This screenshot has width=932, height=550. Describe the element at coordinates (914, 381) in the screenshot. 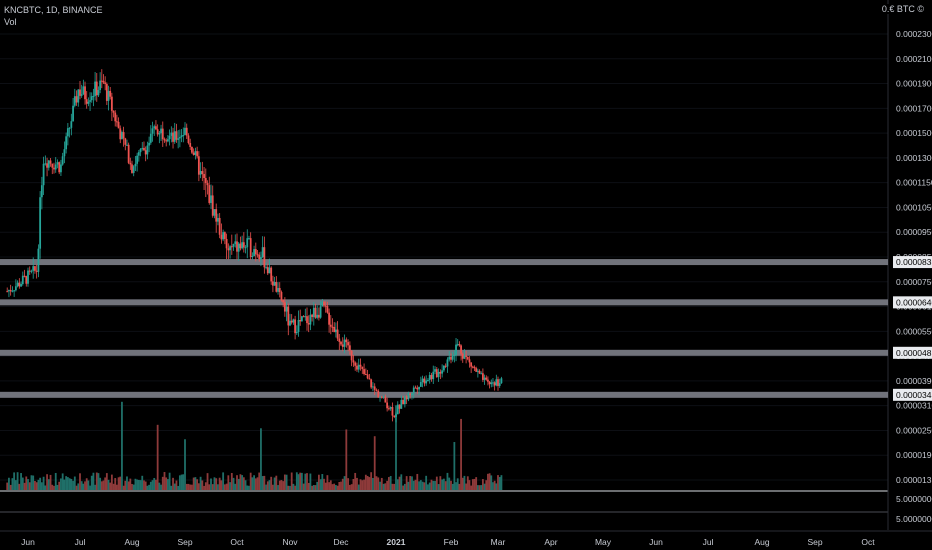

I see `price-tick-label: 0.00003900` at that location.